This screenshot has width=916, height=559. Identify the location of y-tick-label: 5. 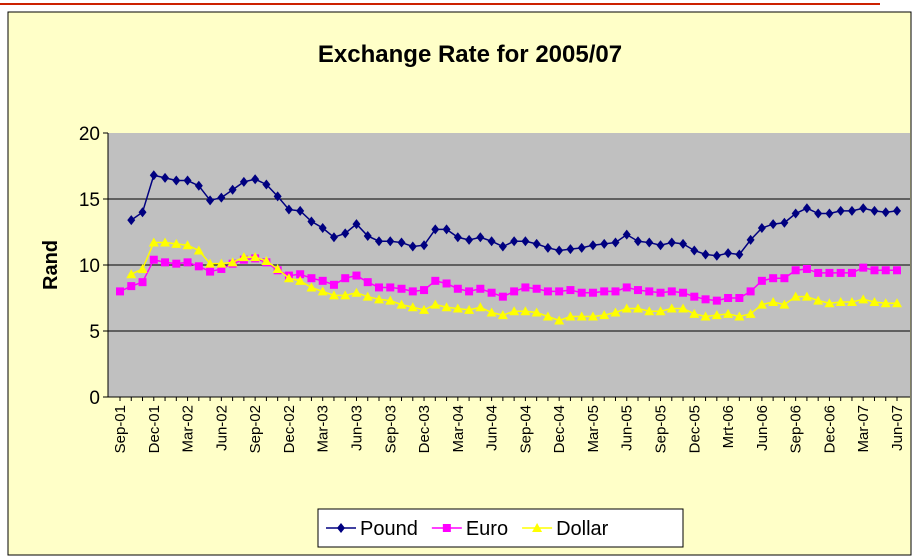
(94, 332).